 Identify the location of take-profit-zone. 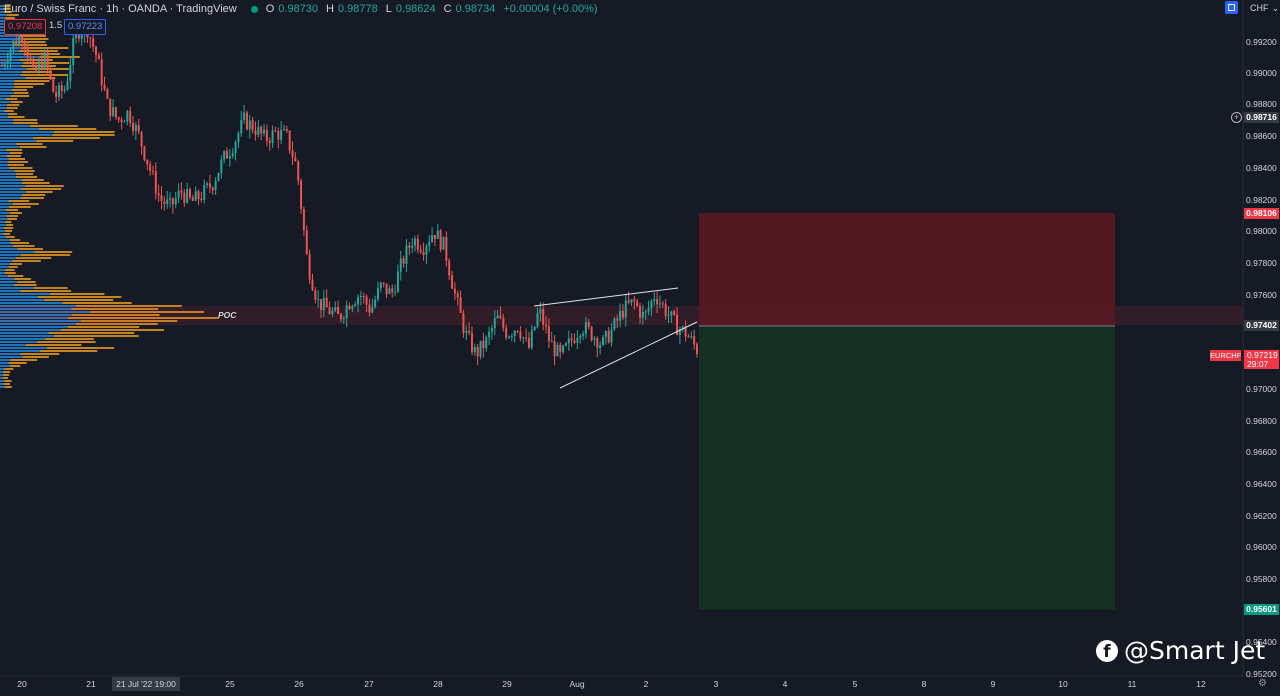
(907, 468).